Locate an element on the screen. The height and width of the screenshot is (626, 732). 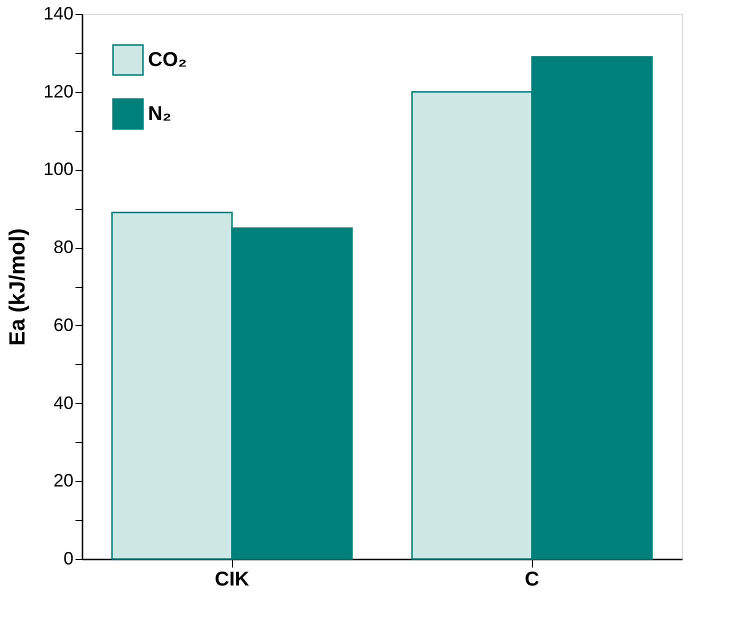
y-tick-label: 140 is located at coordinates (58, 14).